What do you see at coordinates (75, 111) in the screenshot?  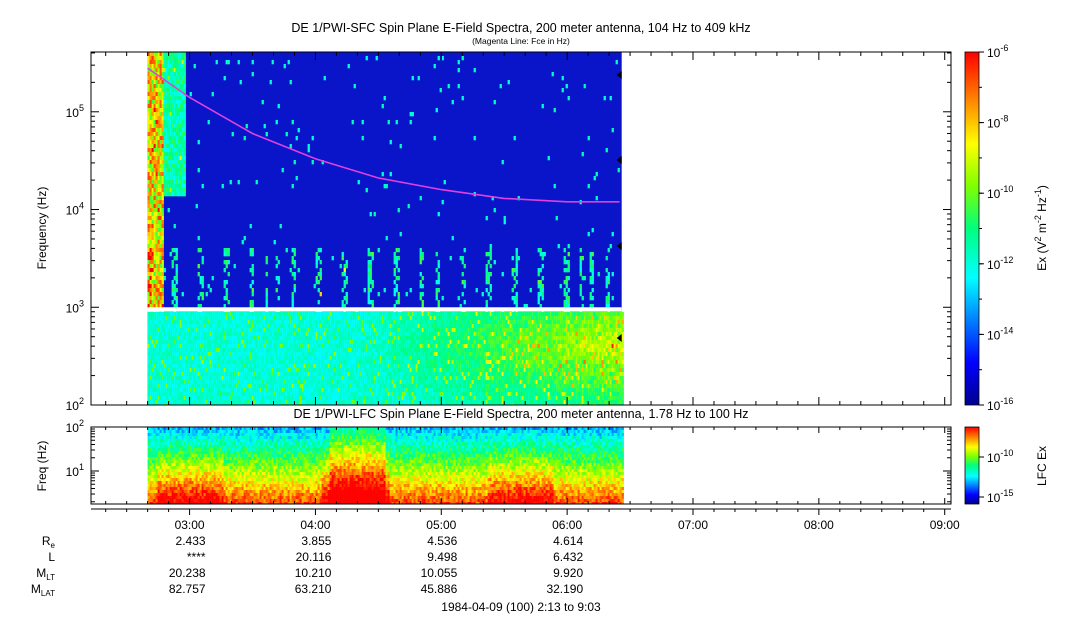 I see `sfc-y-tick-label: 10⁵` at bounding box center [75, 111].